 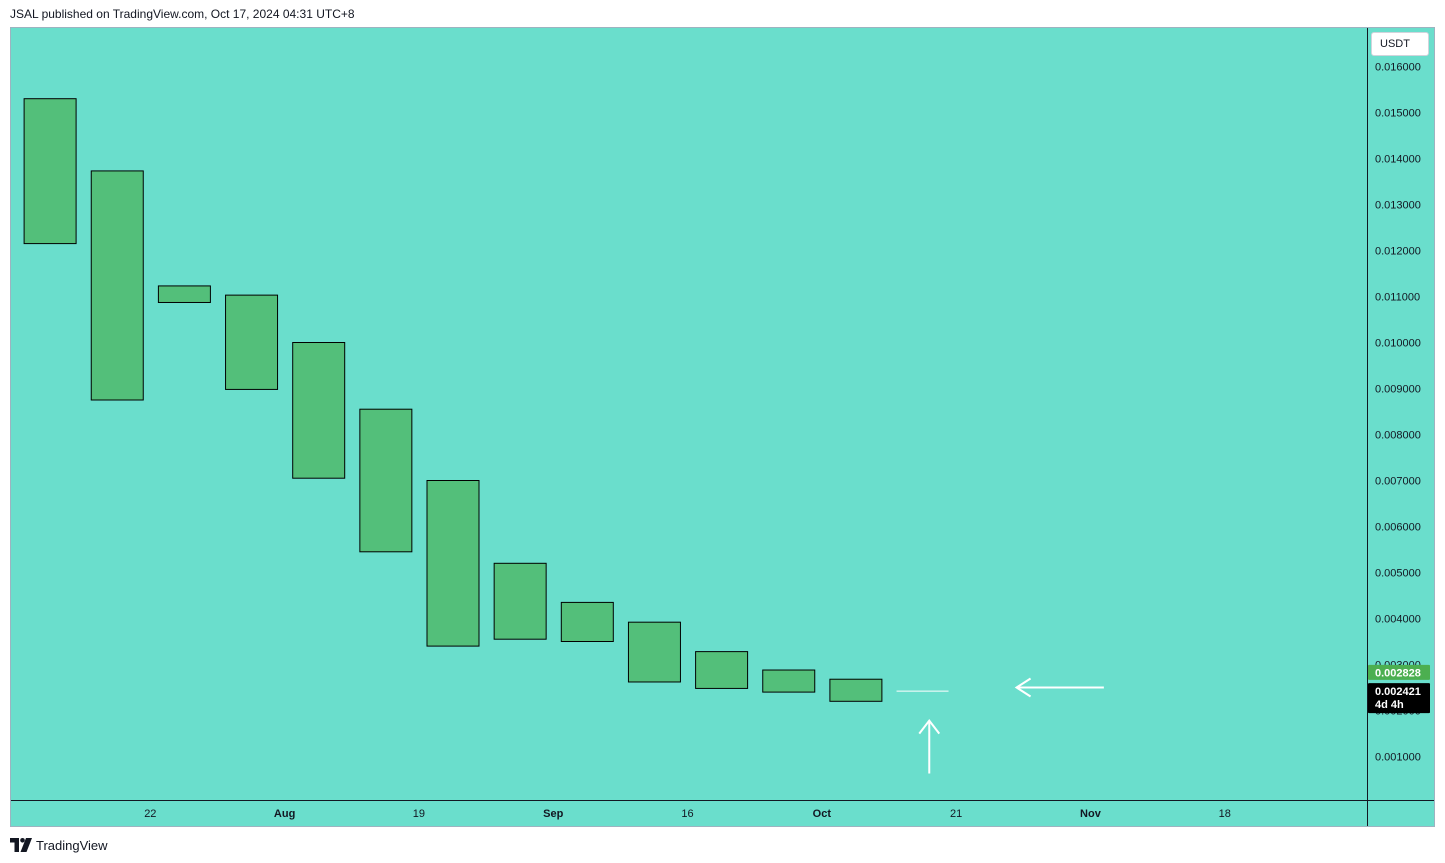 What do you see at coordinates (553, 814) in the screenshot?
I see `time-tick-label-3: Sep` at bounding box center [553, 814].